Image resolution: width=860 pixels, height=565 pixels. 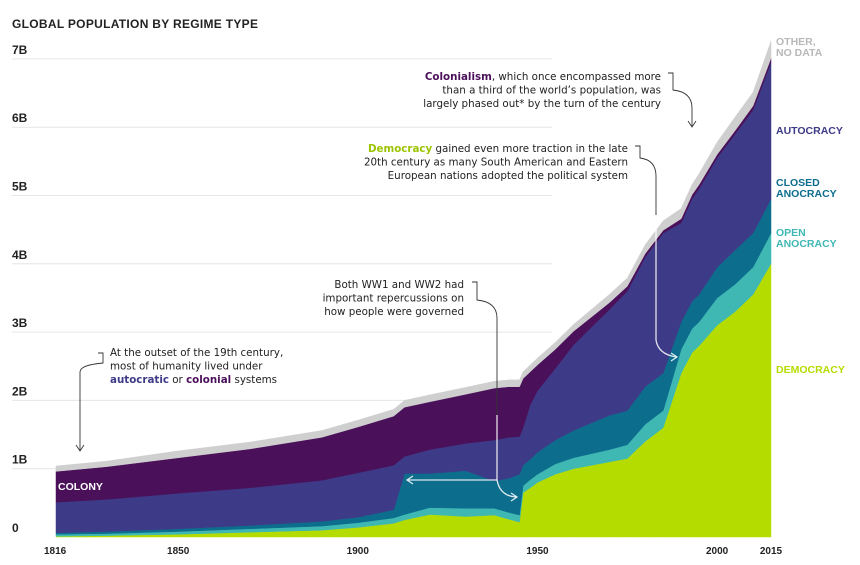 What do you see at coordinates (413, 551) in the screenshot?
I see `x-axis: 1816 1850 1900 1950 2000 2015` at bounding box center [413, 551].